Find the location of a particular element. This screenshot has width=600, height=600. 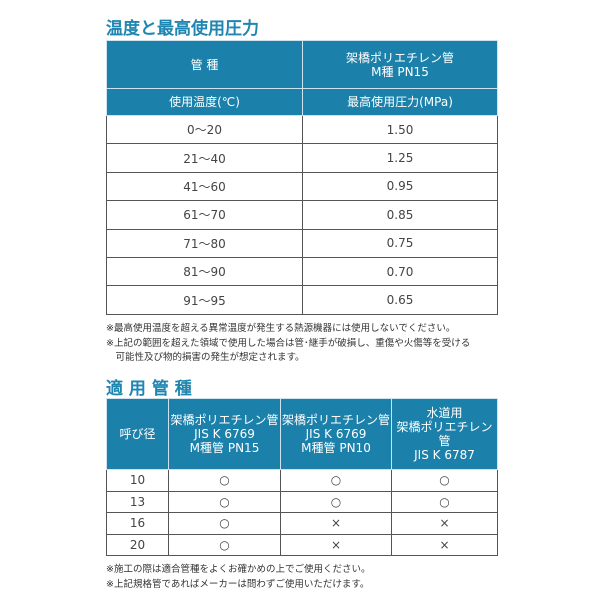

header-line: 架橋ポリエチレン管 is located at coordinates (399, 57).